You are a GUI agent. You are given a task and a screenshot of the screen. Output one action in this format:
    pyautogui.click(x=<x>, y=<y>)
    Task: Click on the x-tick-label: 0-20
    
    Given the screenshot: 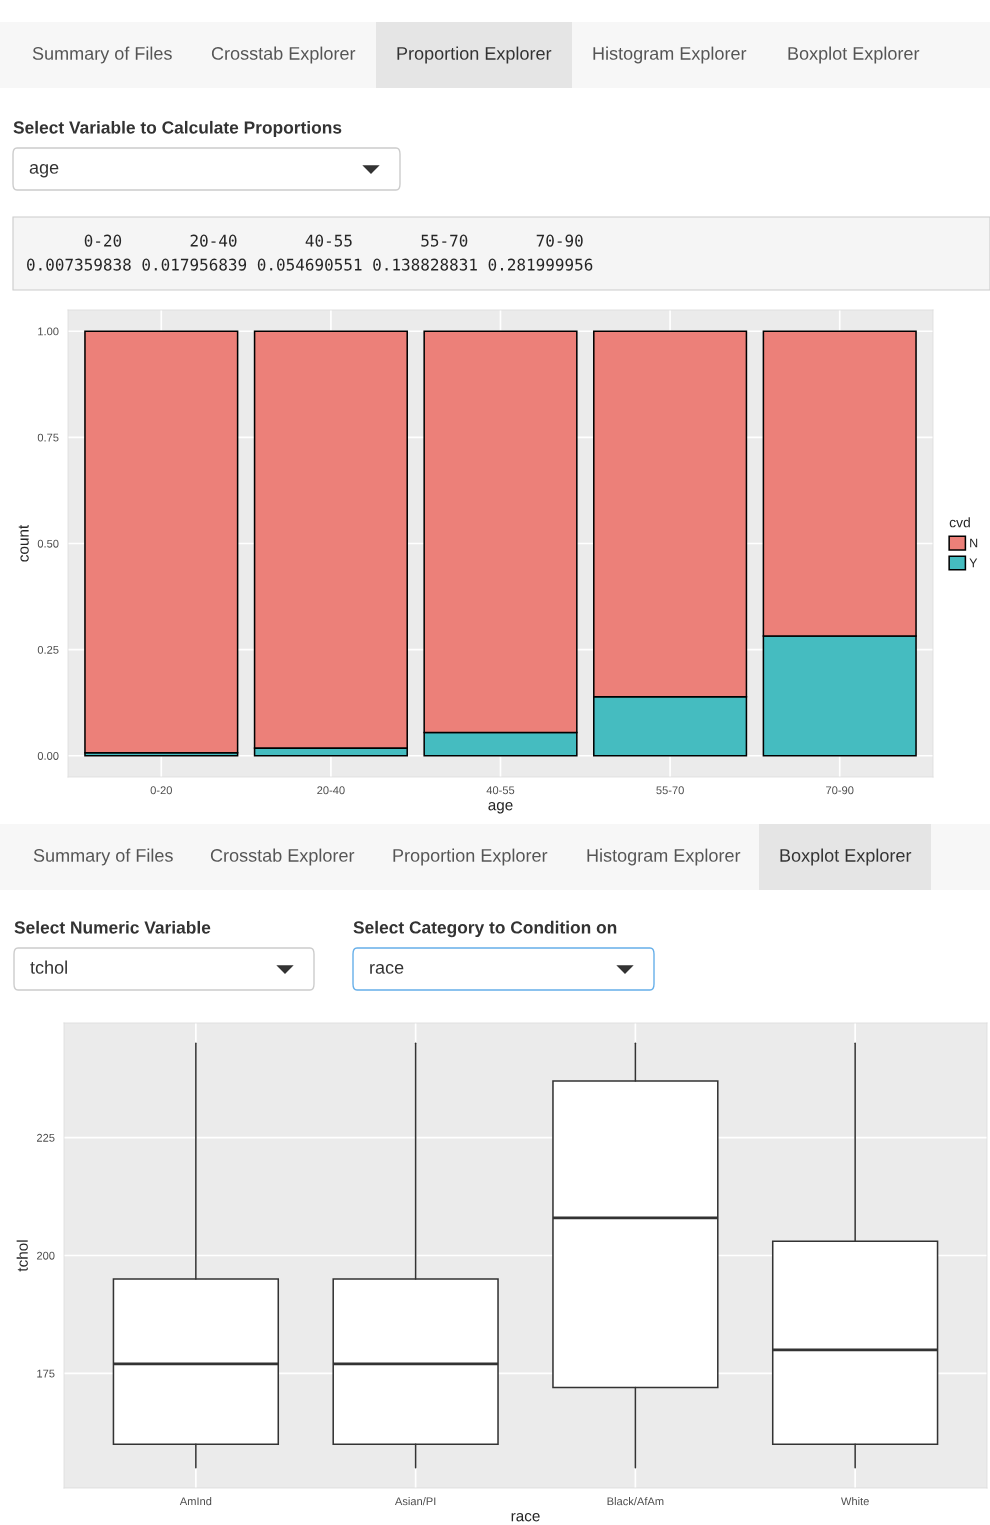 What is the action you would take?
    pyautogui.click(x=161, y=790)
    